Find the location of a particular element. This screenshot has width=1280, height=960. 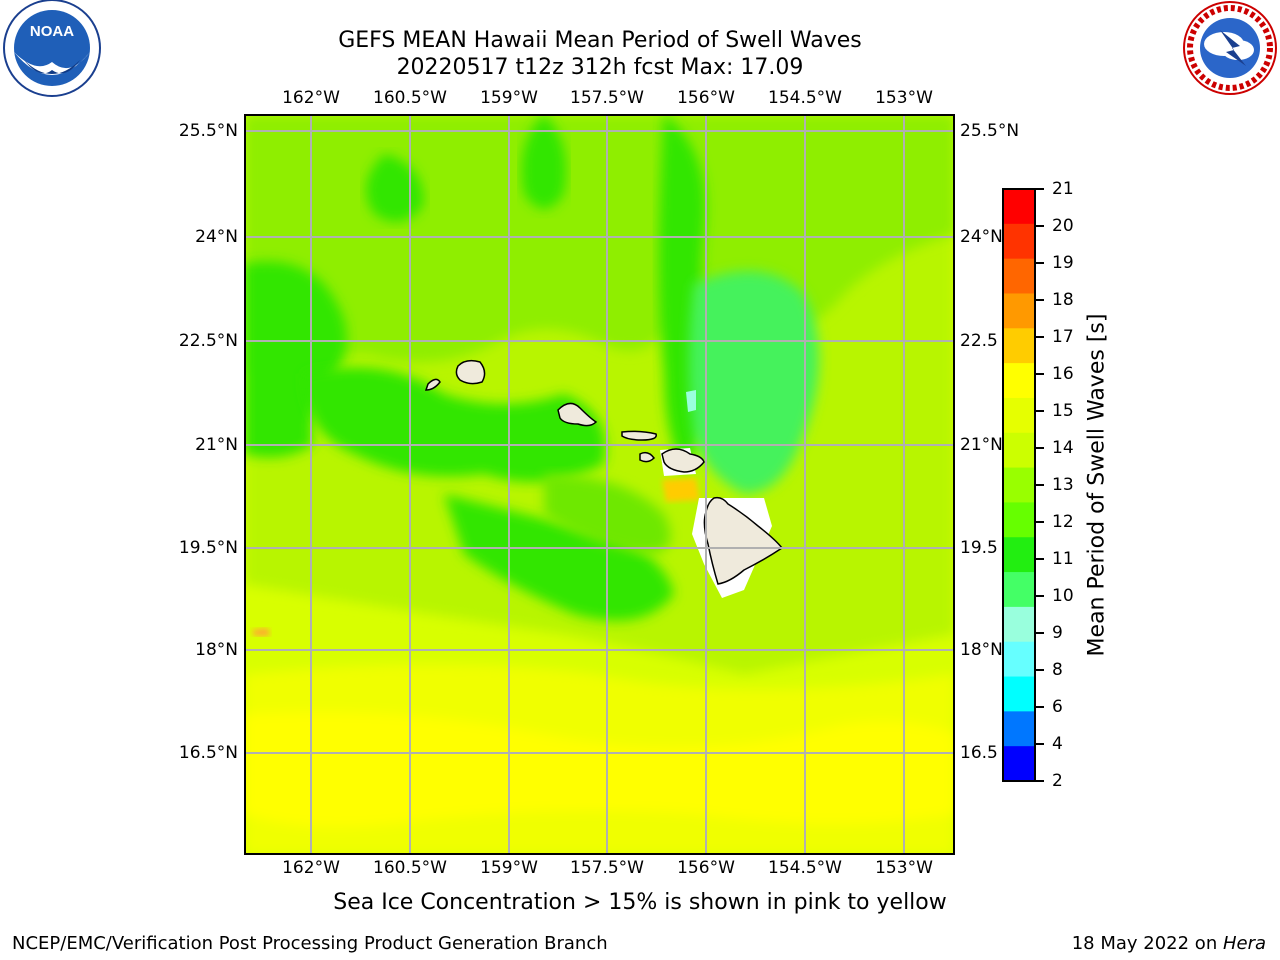

nws-logo is located at coordinates (1230, 48).